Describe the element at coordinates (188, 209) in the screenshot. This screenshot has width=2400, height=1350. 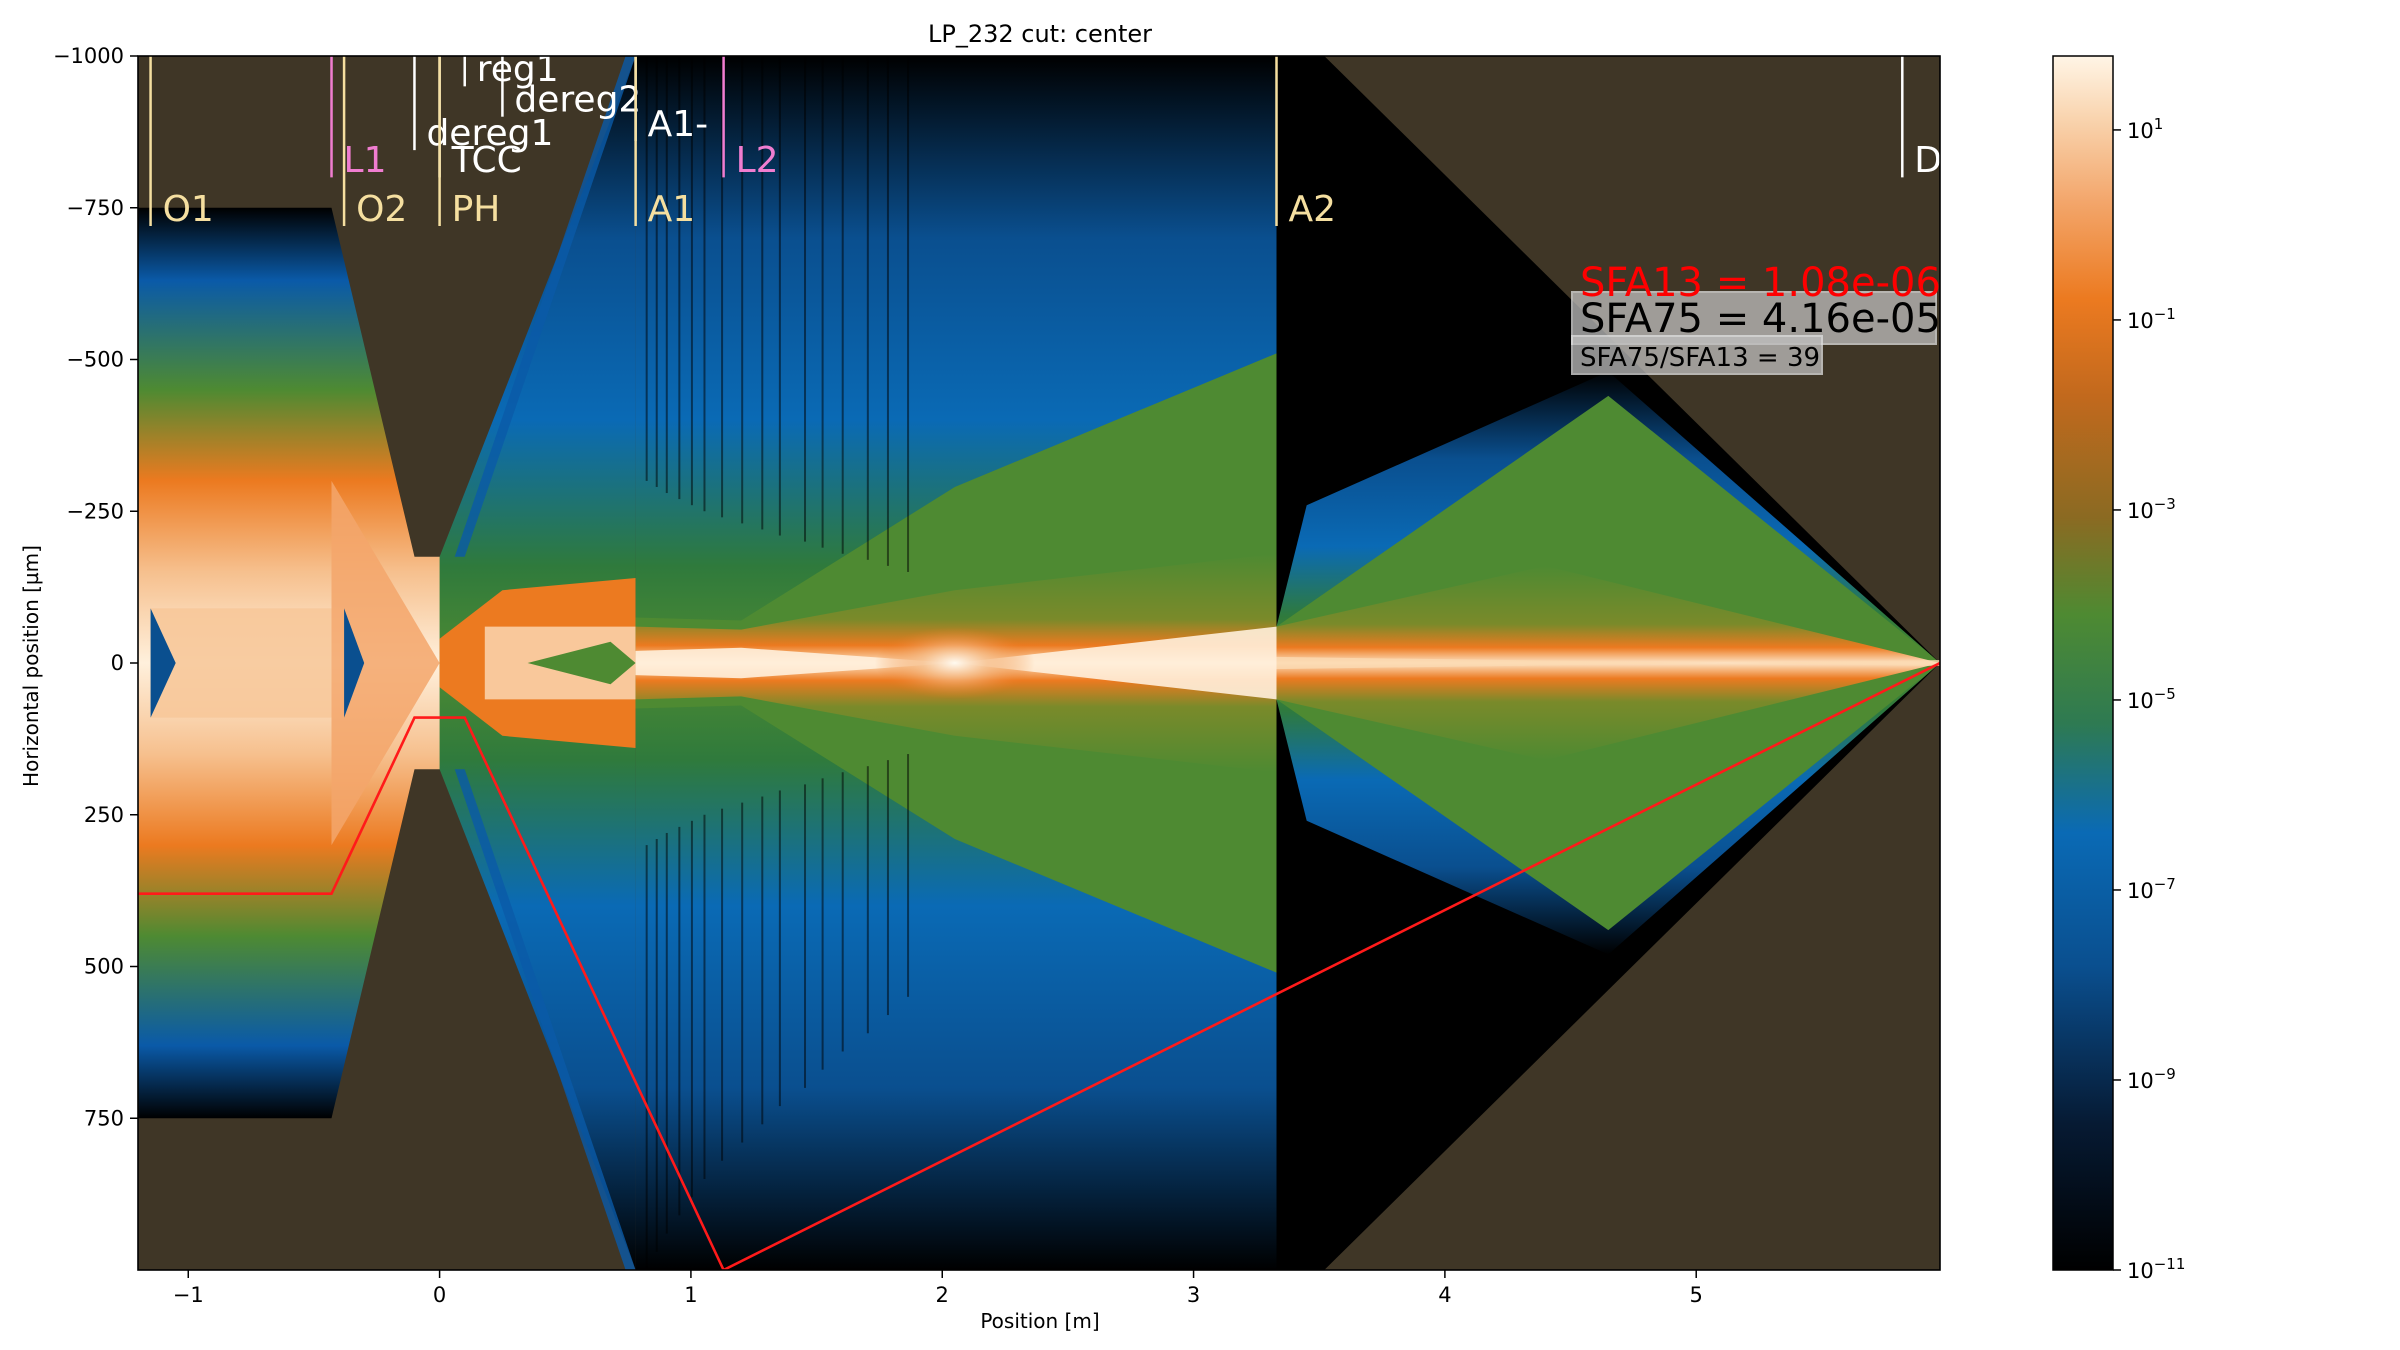
I see `marker-label-O1: O1` at that location.